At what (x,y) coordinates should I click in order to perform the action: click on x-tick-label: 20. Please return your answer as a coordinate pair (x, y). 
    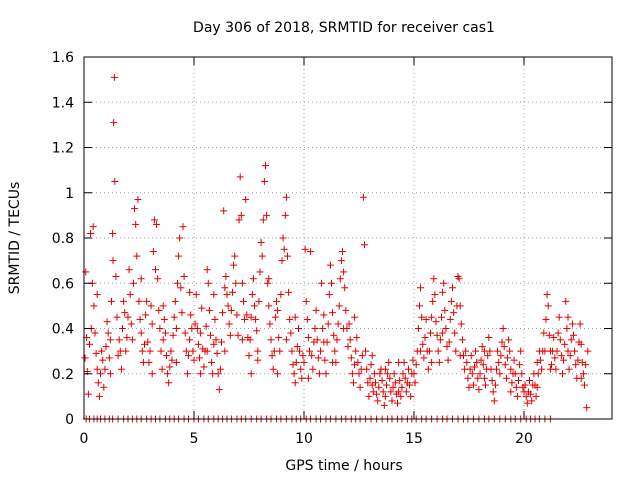
    Looking at the image, I should click on (524, 439).